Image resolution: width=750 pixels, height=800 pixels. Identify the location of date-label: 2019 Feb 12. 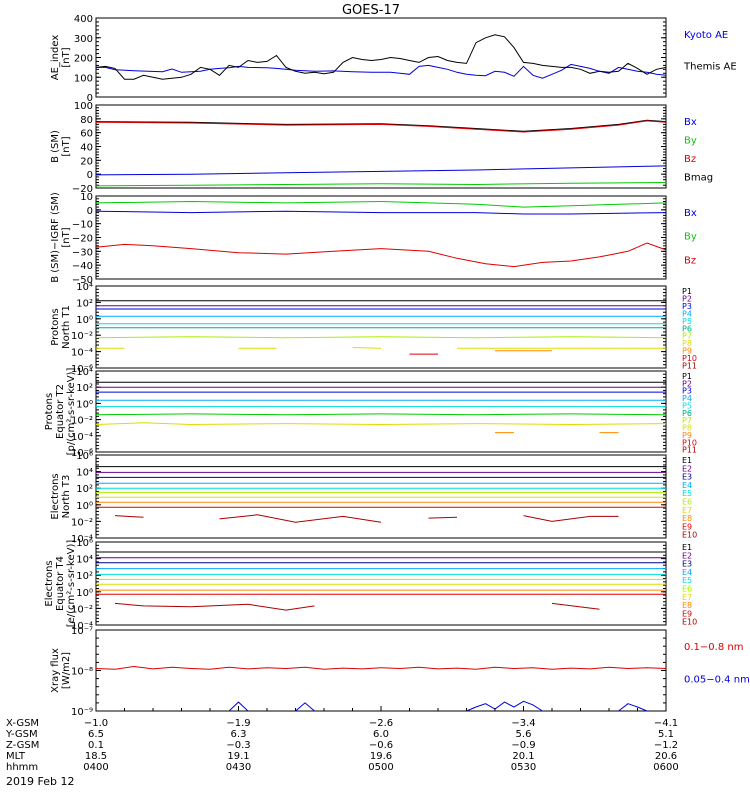
(40, 781).